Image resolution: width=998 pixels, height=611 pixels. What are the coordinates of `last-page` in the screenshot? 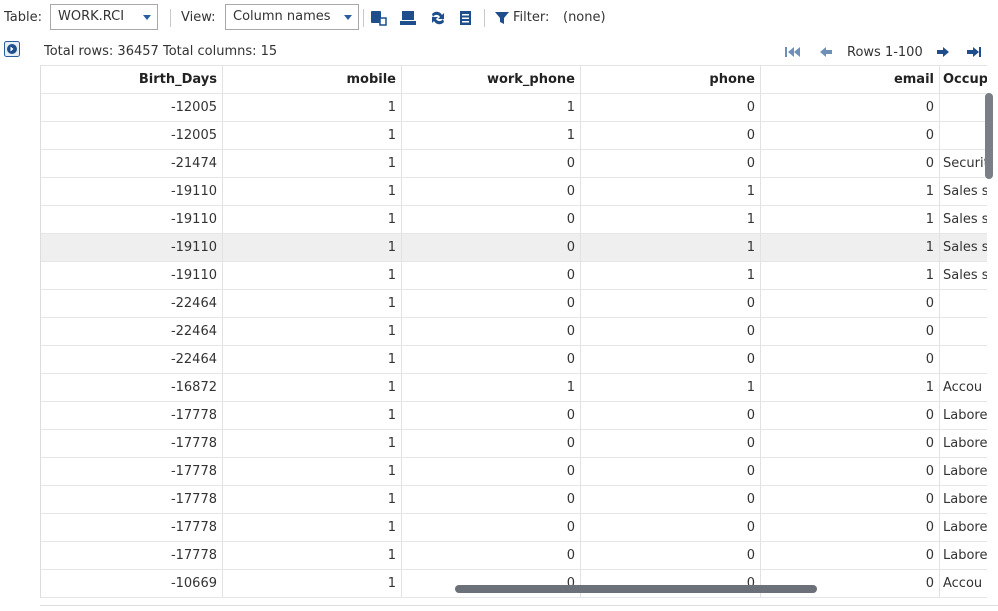 It's located at (973, 52).